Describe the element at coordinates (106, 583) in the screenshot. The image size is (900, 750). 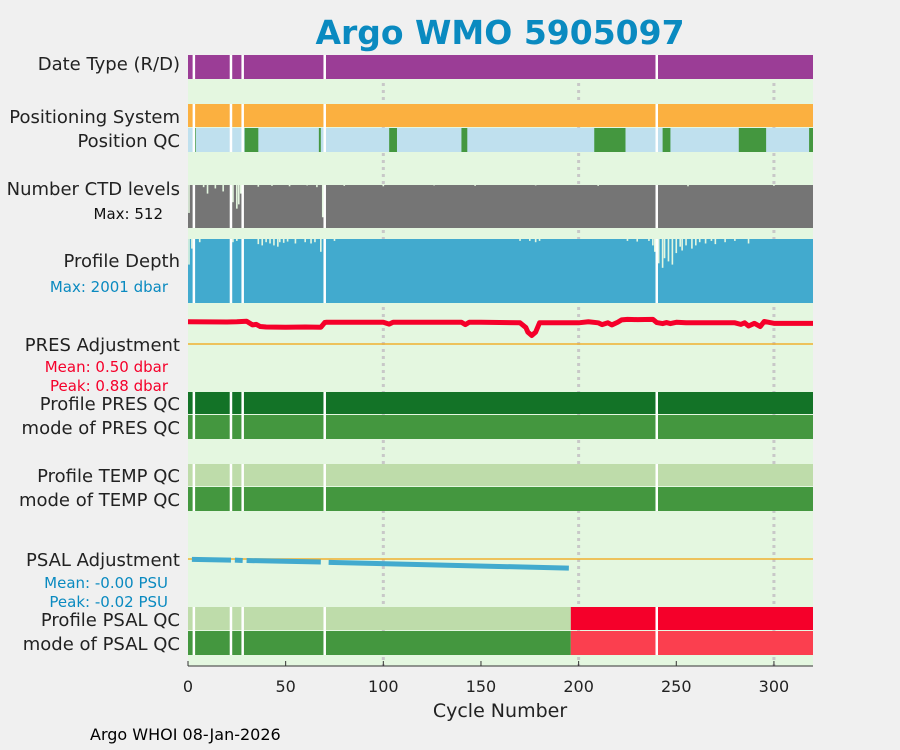
I see `psal-adjustment-mean: Mean: -0.00 PSU` at that location.